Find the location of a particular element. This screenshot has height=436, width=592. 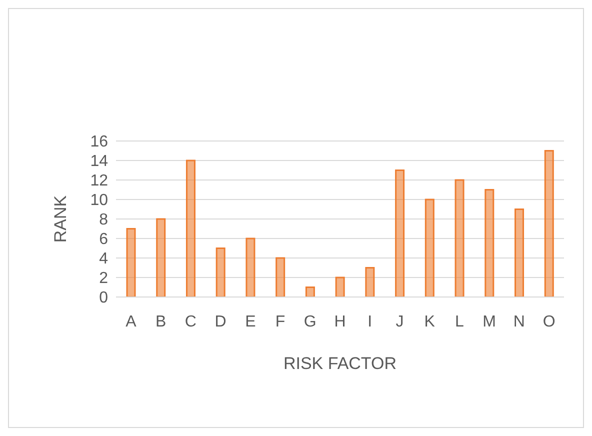

x-tick-label: J is located at coordinates (400, 321).